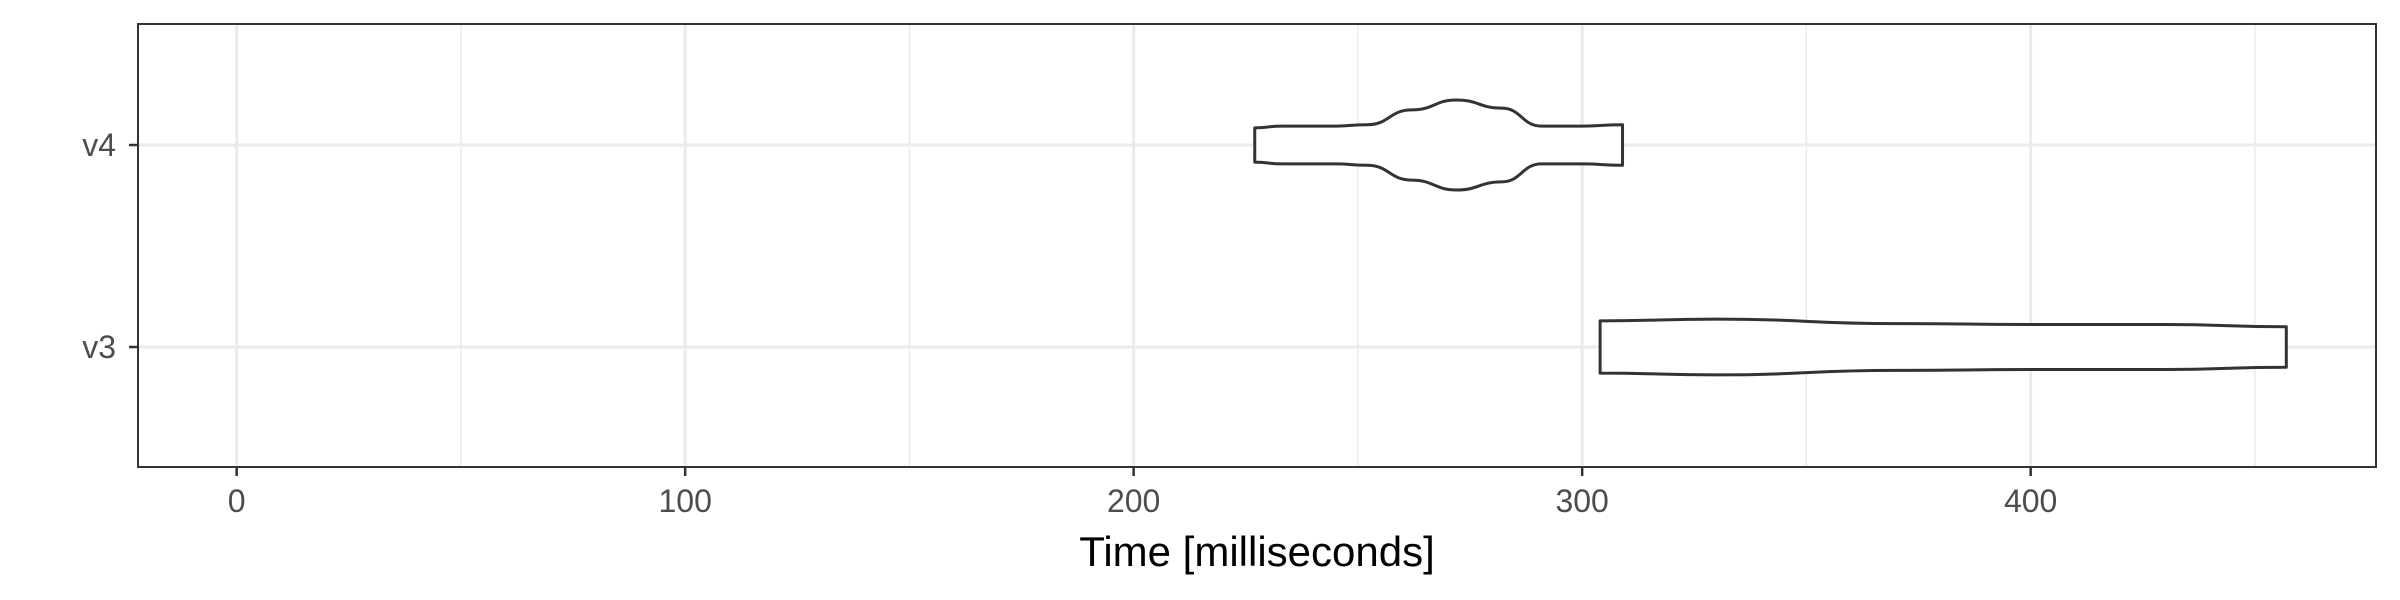 This screenshot has height=600, width=2400. I want to click on y-tick-label: v4, so click(99, 145).